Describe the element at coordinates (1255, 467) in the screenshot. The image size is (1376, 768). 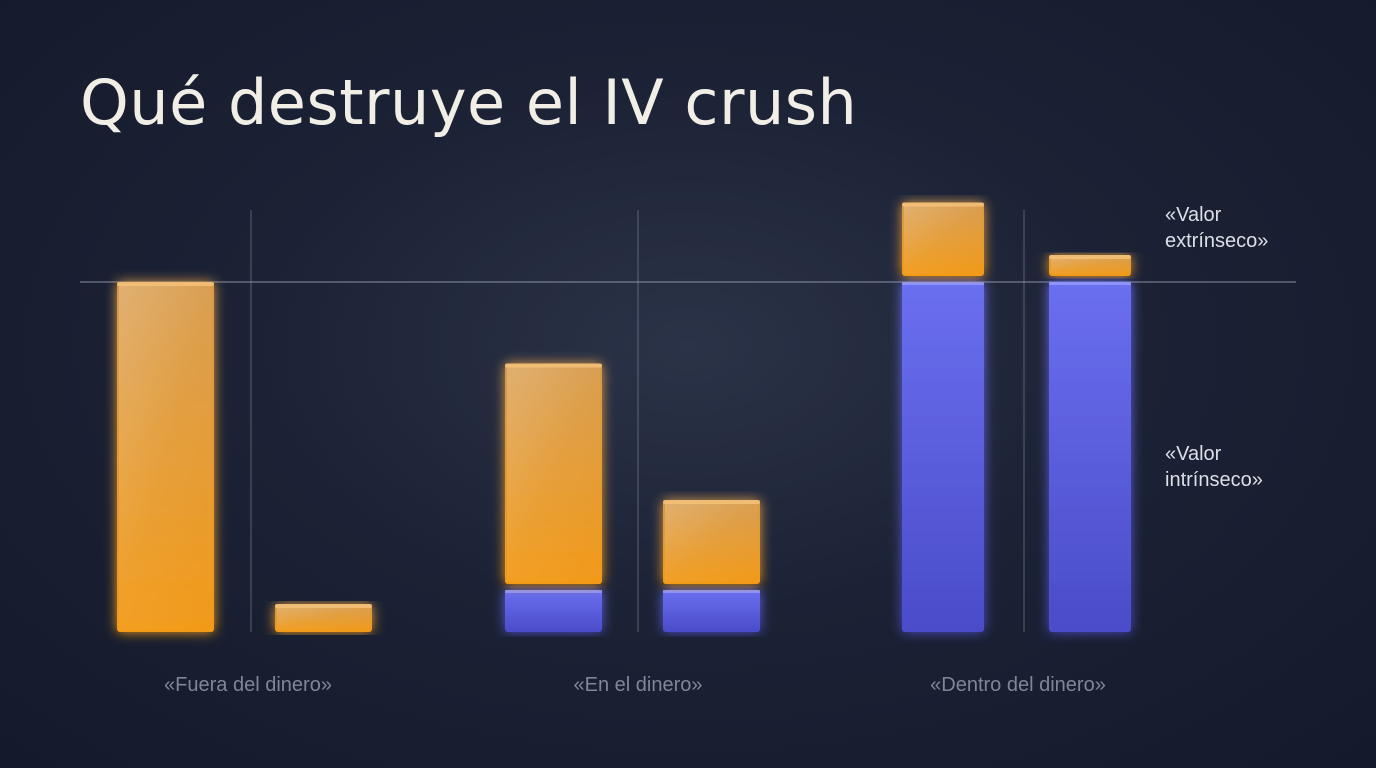
I see `legend-intrinsic-label: «Valor intrínseco»` at that location.